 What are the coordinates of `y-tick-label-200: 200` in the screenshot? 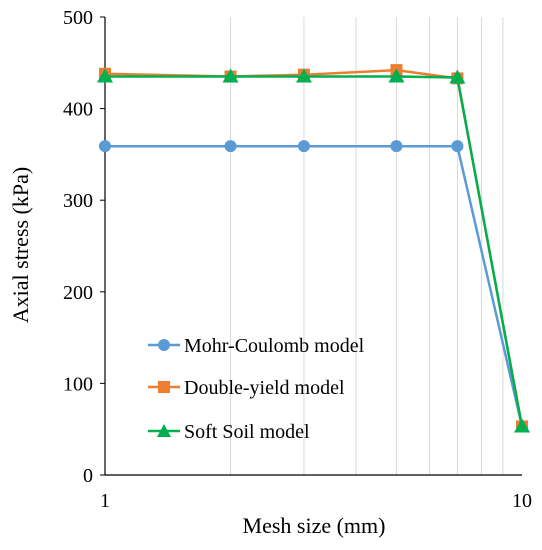 It's located at (78, 293).